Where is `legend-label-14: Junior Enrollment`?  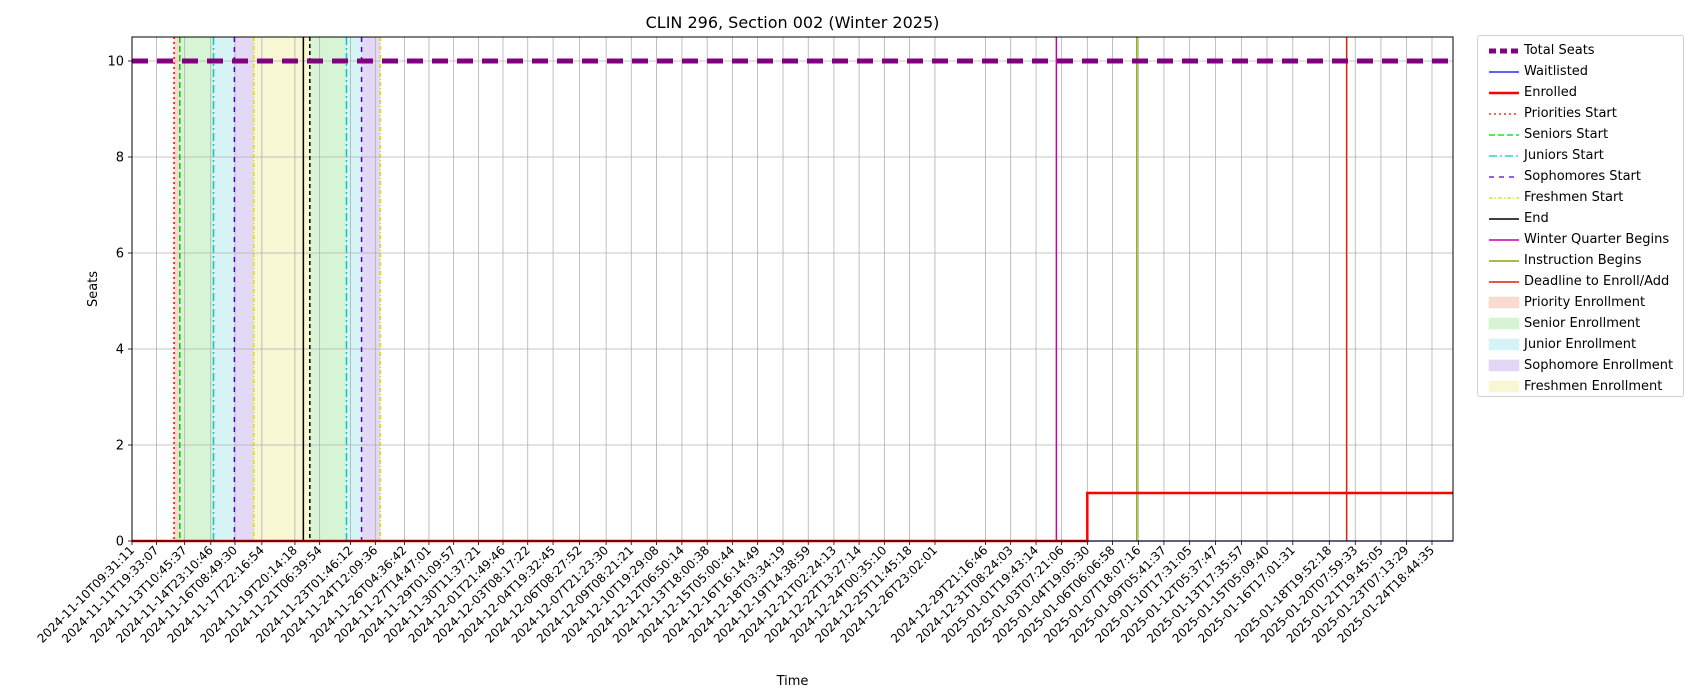 legend-label-14: Junior Enrollment is located at coordinates (1580, 344).